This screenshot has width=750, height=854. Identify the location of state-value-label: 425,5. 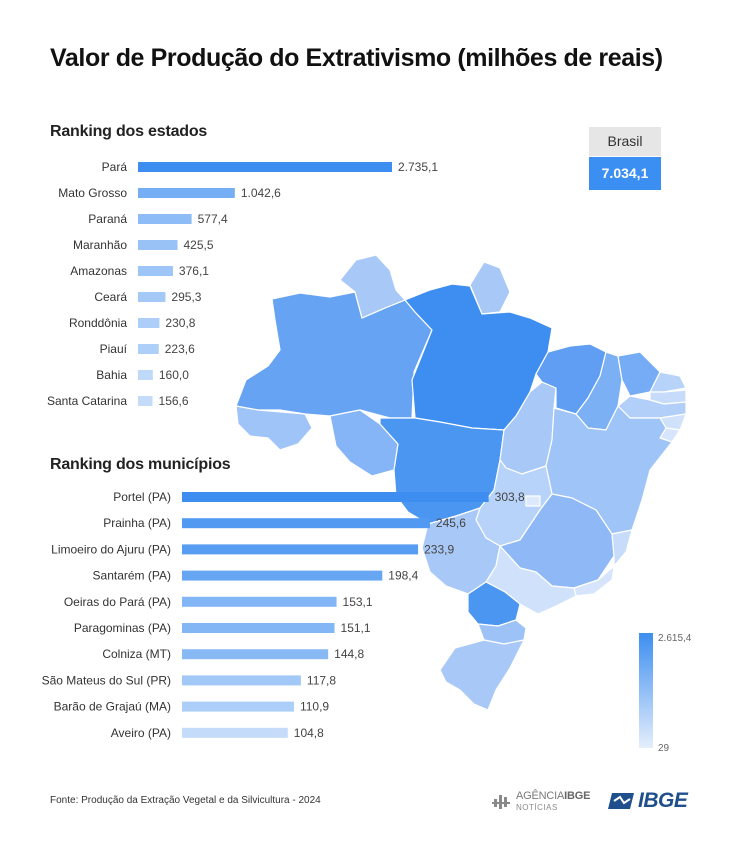
(199, 245).